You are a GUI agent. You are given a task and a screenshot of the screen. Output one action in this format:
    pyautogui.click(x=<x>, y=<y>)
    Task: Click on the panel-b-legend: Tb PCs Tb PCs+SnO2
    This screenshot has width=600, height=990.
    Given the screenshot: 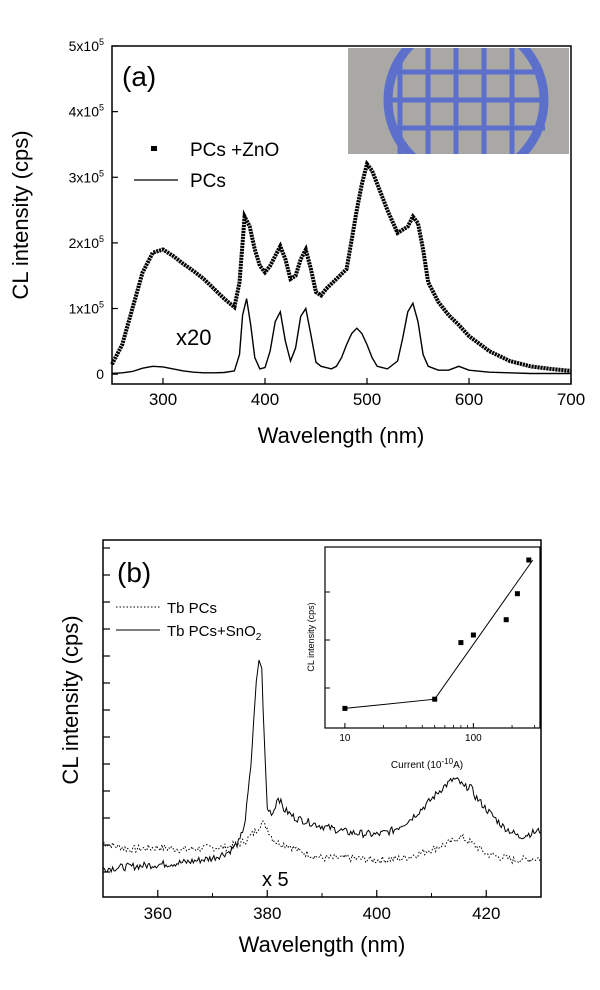 What is the action you would take?
    pyautogui.click(x=189, y=621)
    